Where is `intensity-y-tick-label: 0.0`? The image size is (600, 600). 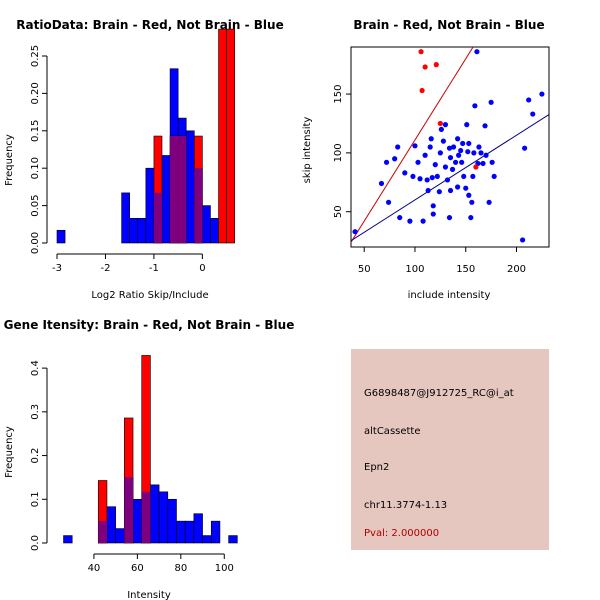
intensity-y-tick-label: 0.0 is located at coordinates (35, 543).